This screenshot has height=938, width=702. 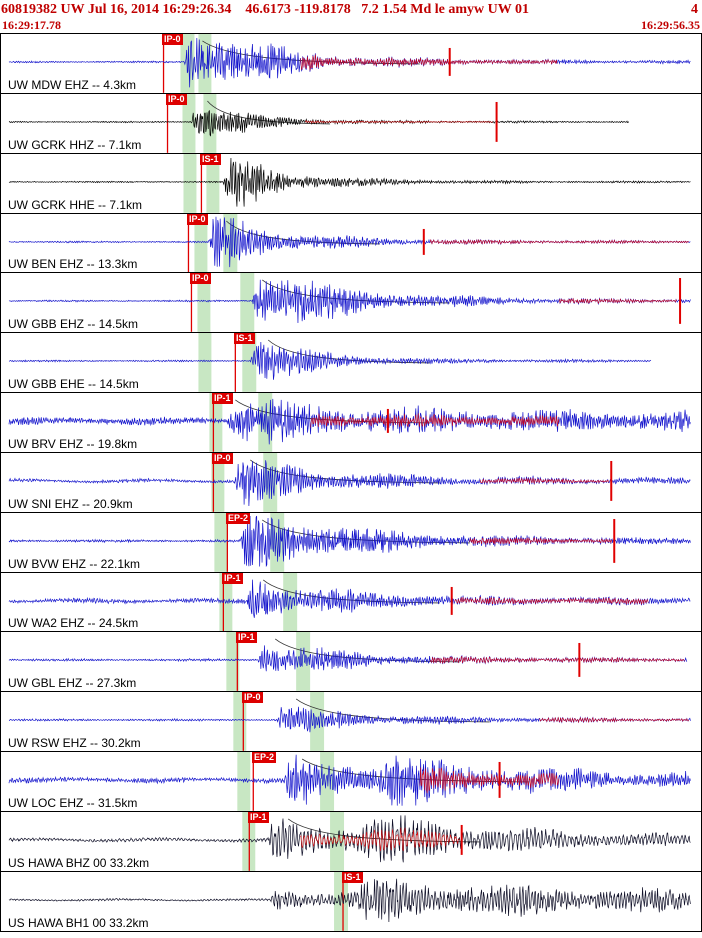 I want to click on trace-label: UW GBB EHZ -- 14.5km, so click(x=73, y=324).